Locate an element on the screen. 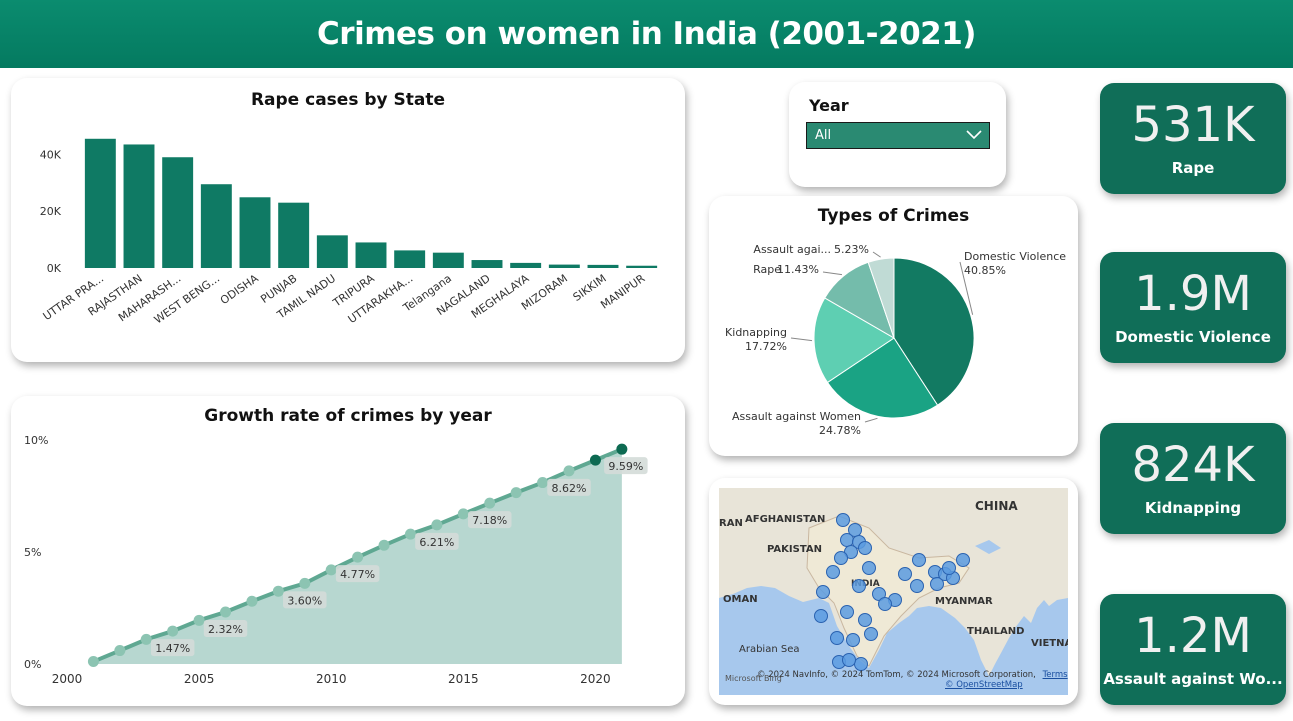 The image size is (1293, 721). map-label: VIETNAM is located at coordinates (1049, 643).